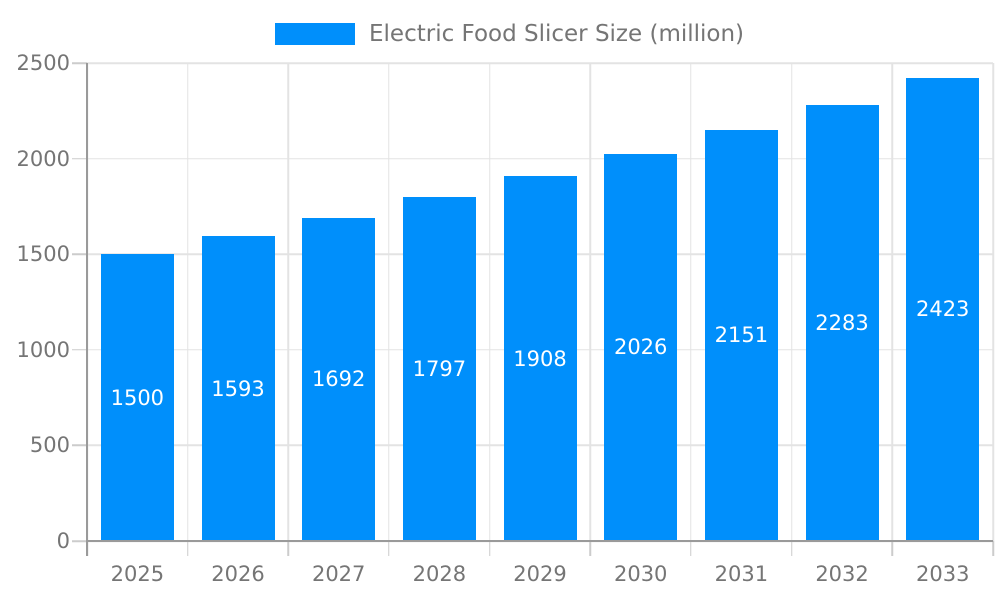  I want to click on bar-value-label: 1908, so click(540, 358).